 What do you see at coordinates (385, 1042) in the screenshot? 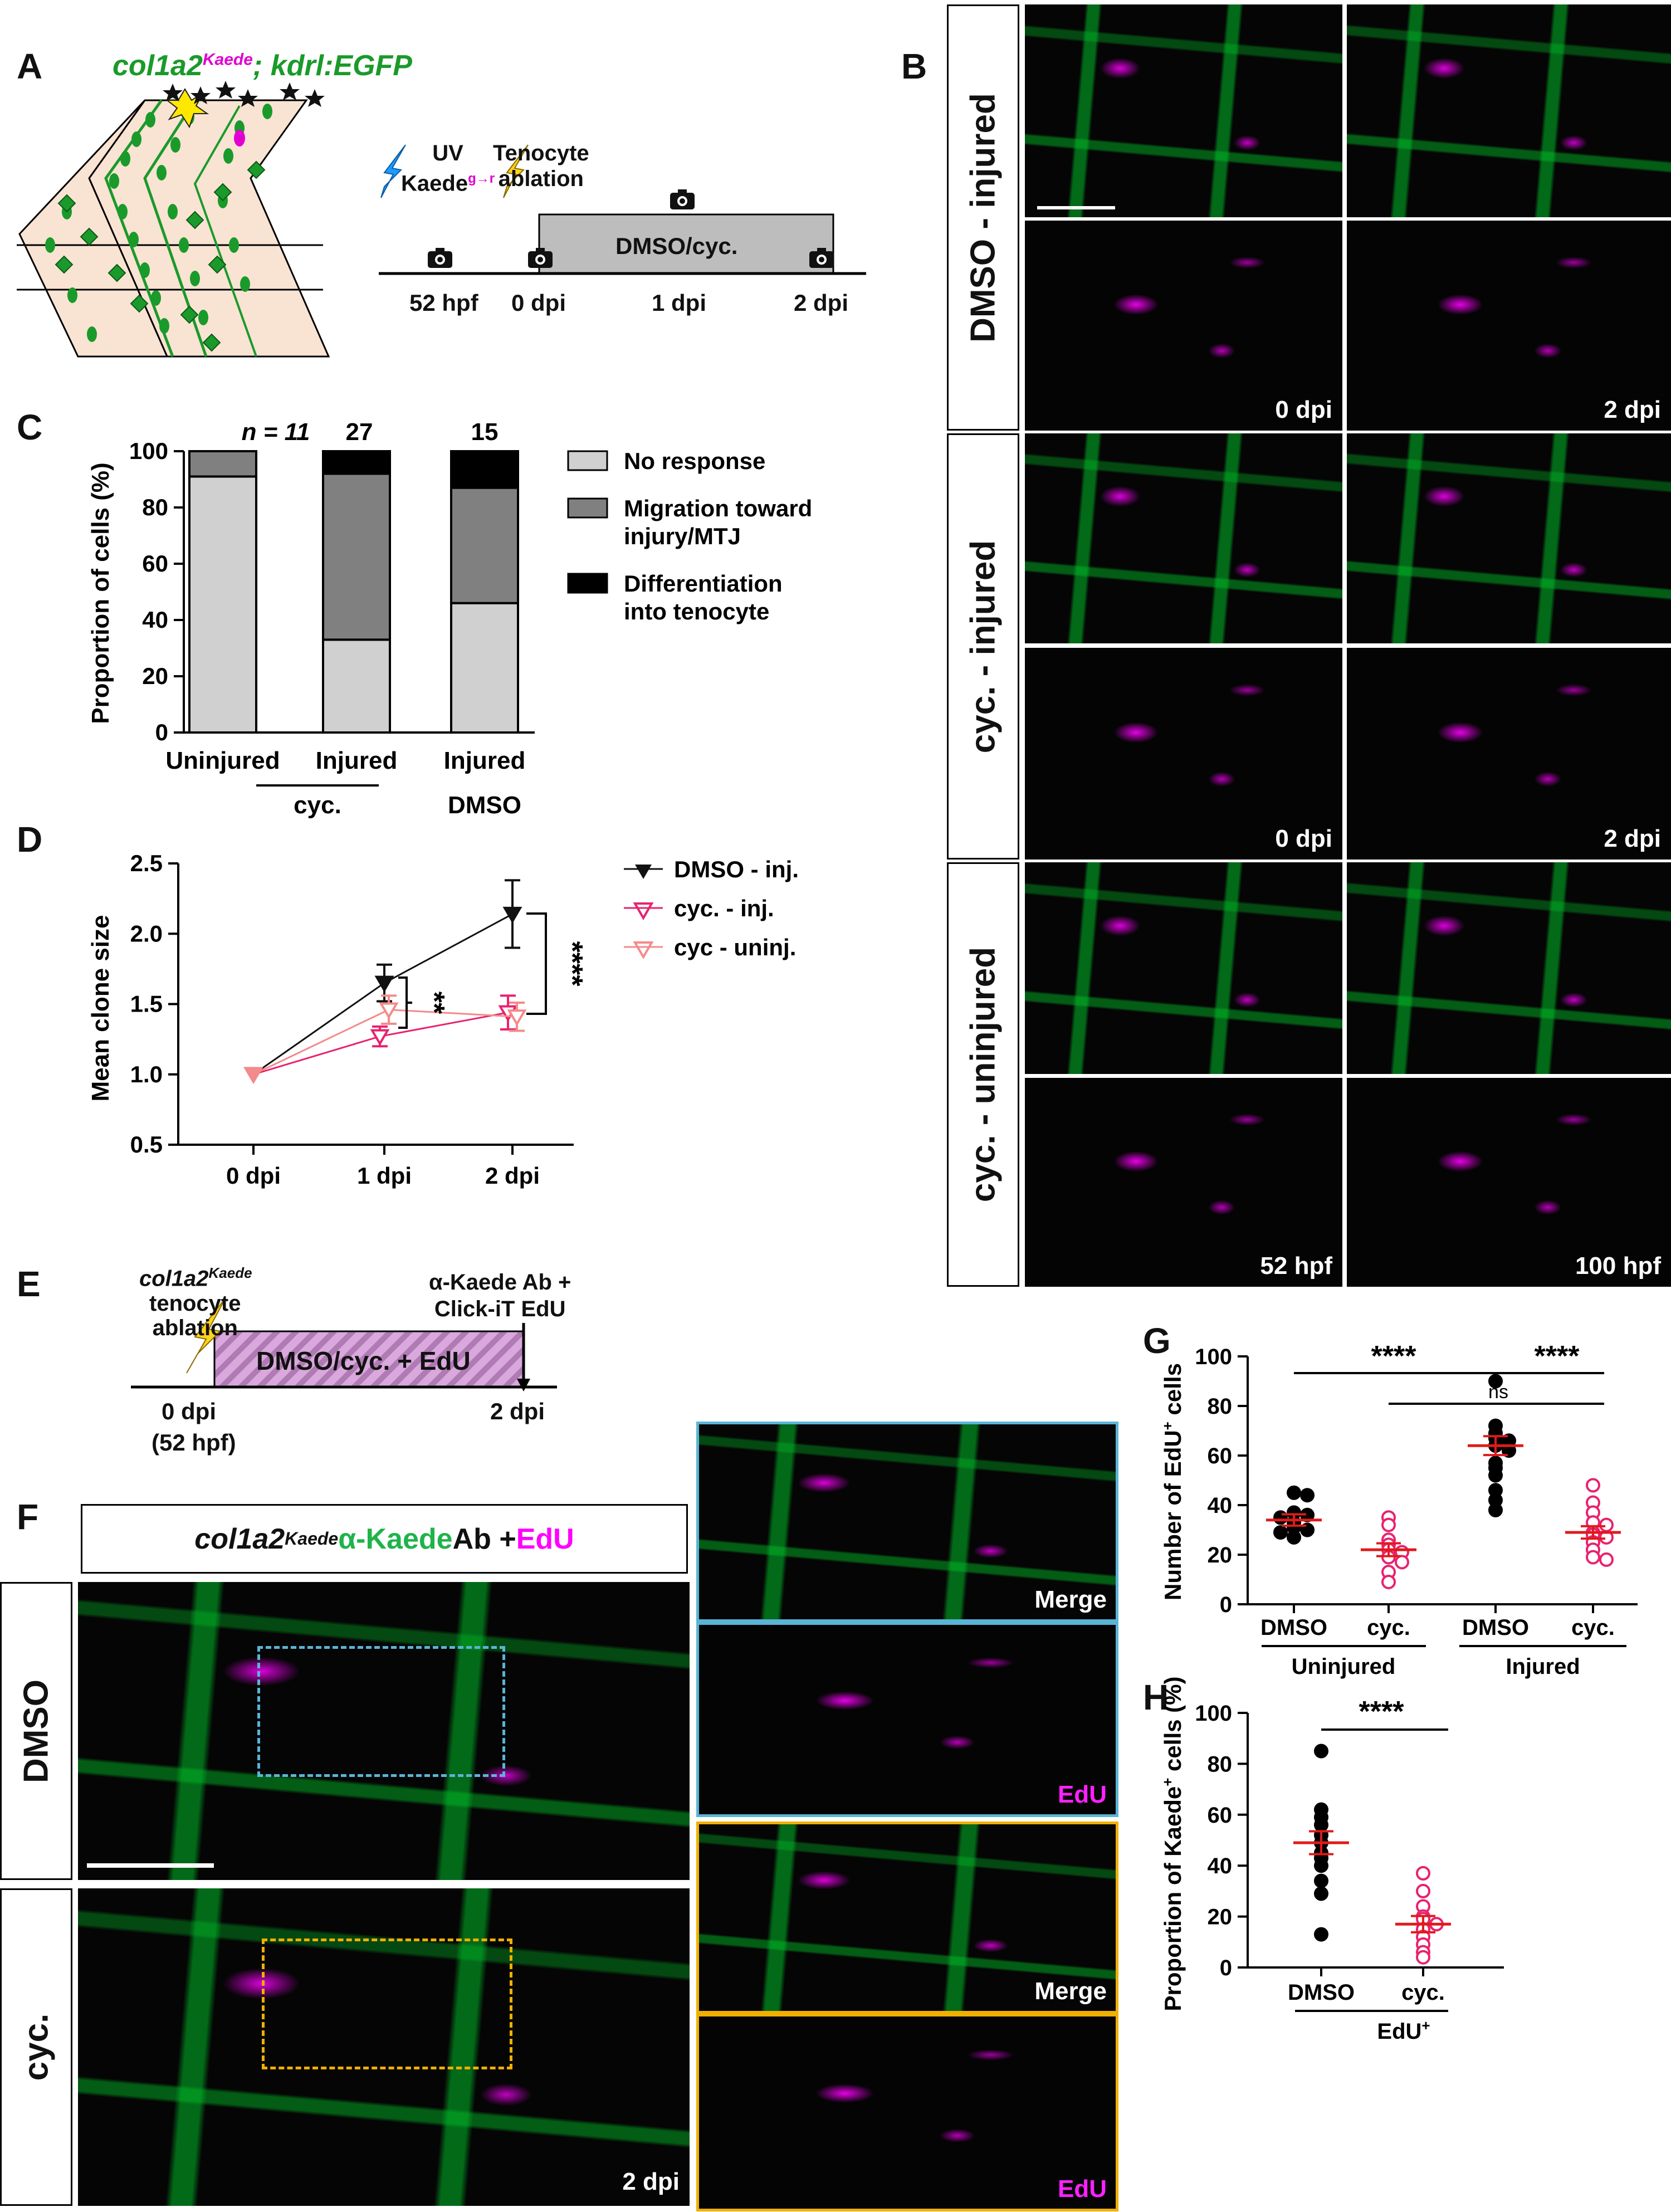
I see `series-line` at bounding box center [385, 1042].